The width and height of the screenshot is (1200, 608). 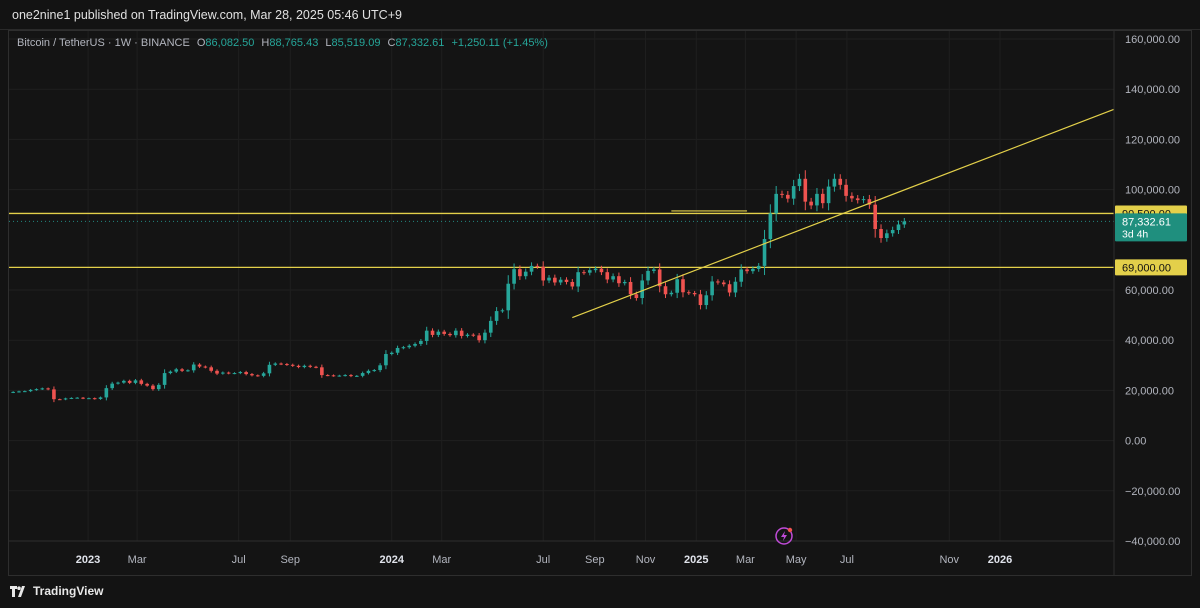 I want to click on price-tick-label: −20,000.00, so click(x=1152, y=492).